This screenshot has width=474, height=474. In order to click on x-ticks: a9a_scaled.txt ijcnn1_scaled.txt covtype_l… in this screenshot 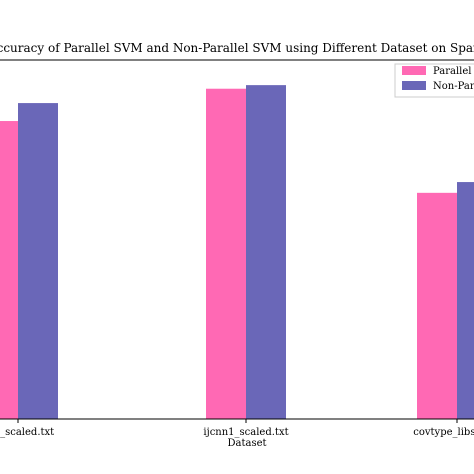, I will do `click(237, 428)`.